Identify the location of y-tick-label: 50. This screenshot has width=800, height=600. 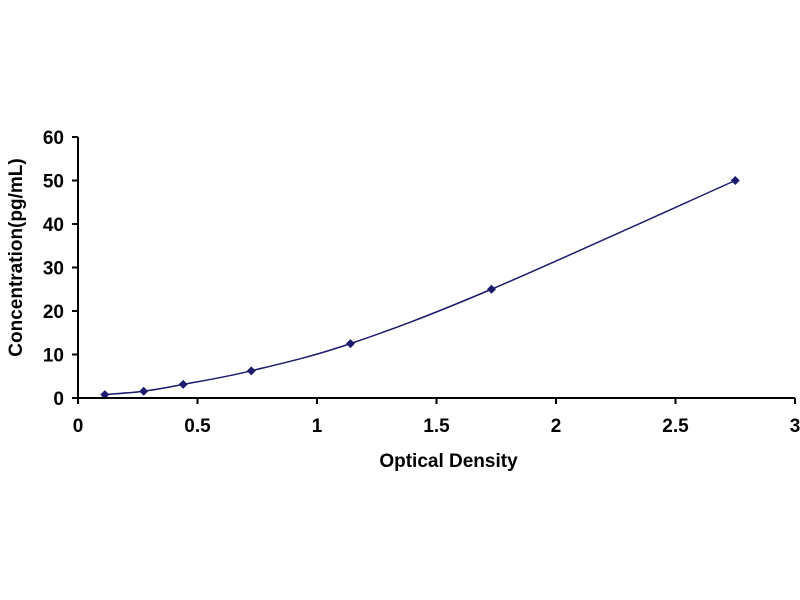
(53, 182).